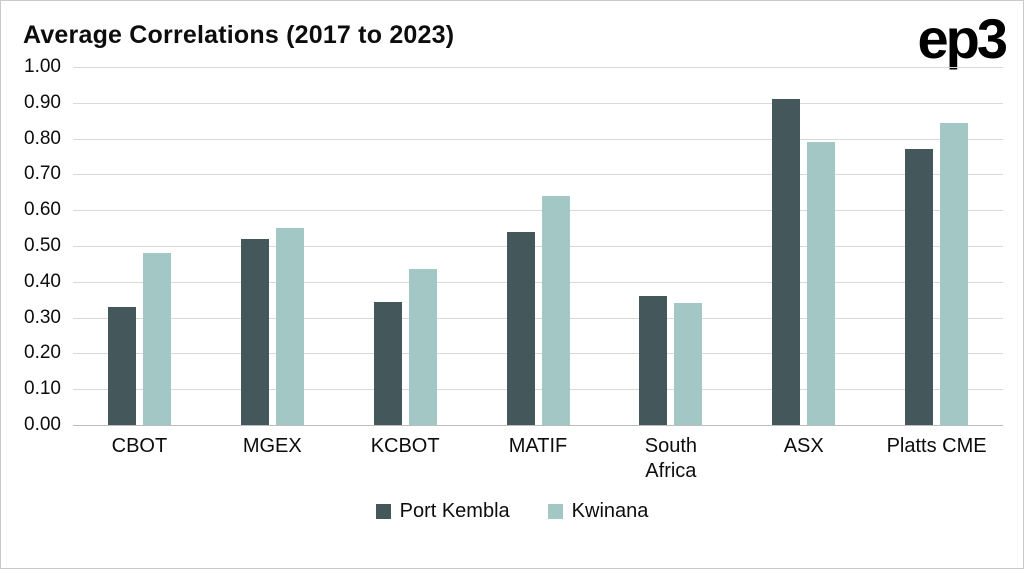 The width and height of the screenshot is (1024, 569). I want to click on x-tick-label: MGEX, so click(272, 446).